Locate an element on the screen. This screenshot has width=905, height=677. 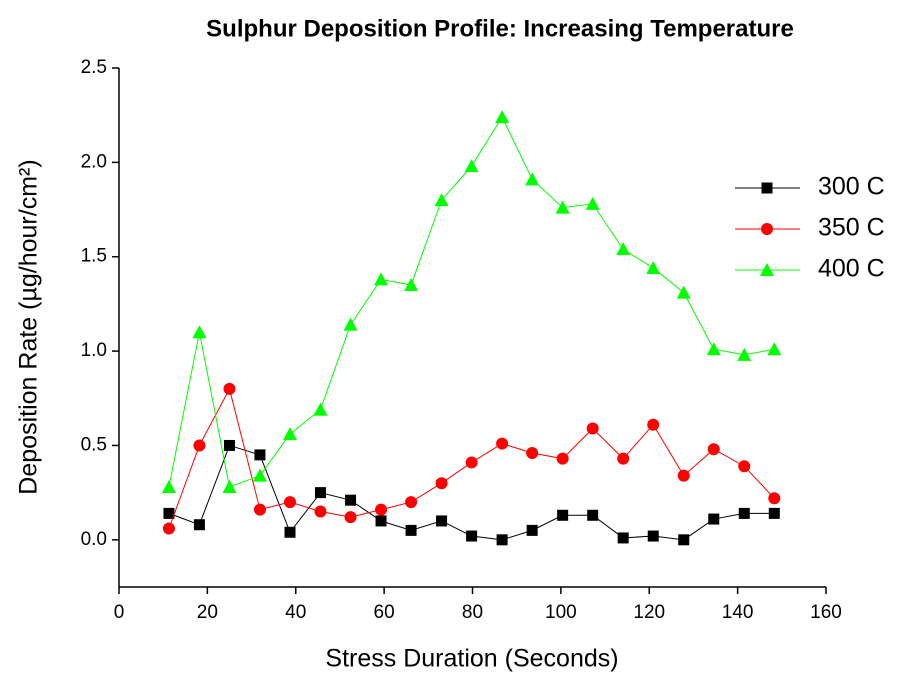
legend-label: 400 C is located at coordinates (851, 269).